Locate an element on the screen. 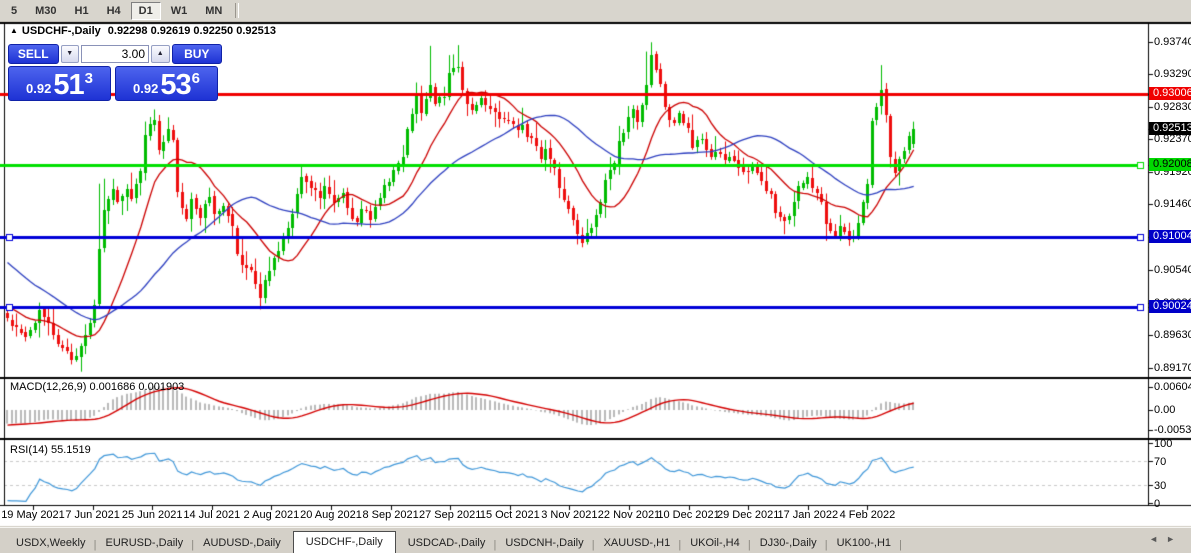  price-tick-label: 0.92830 is located at coordinates (1172, 106).